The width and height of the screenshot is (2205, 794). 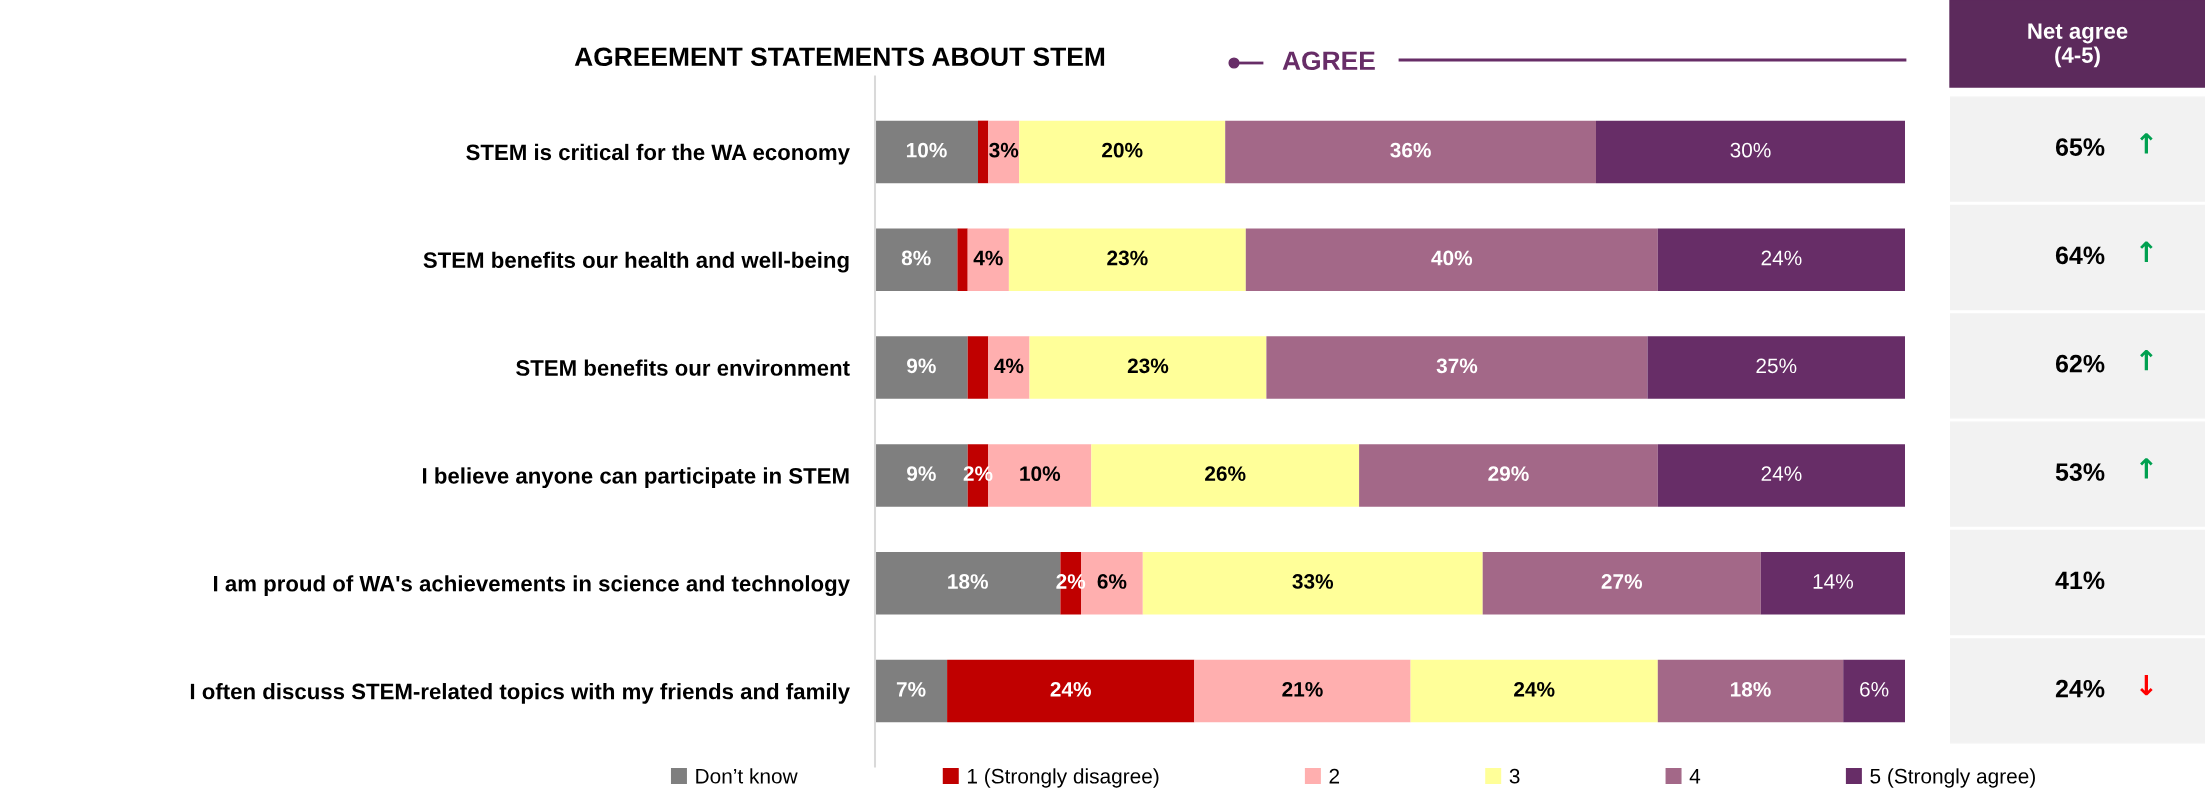 What do you see at coordinates (635, 478) in the screenshot?
I see `y-tick-label: I believe anyone can participate in STEM` at bounding box center [635, 478].